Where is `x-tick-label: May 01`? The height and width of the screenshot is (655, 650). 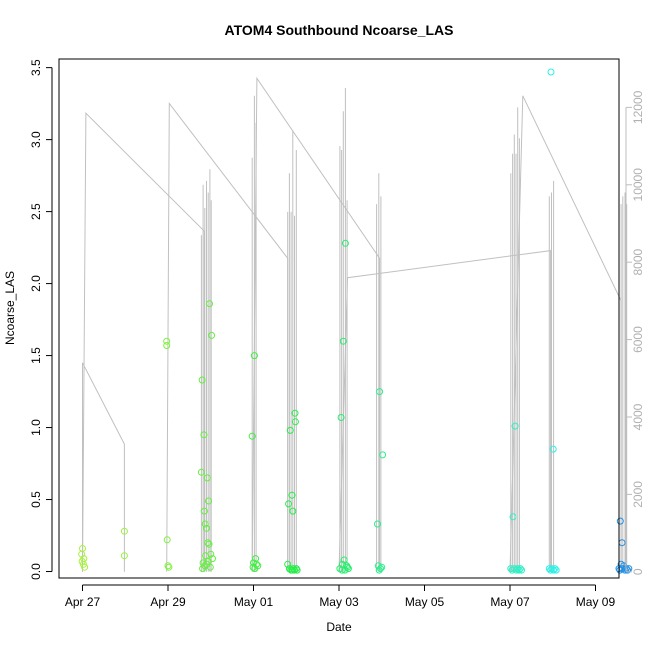 x-tick-label: May 01 is located at coordinates (254, 602).